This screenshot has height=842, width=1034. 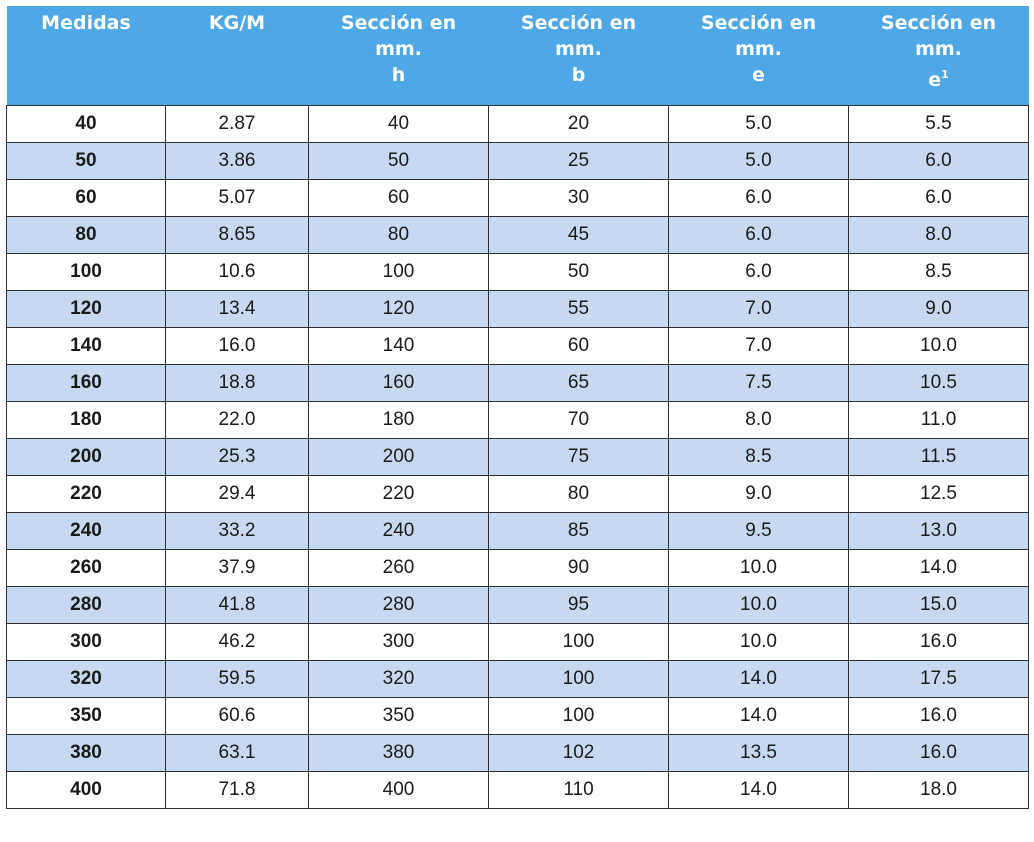 I want to click on table-cell: 180, so click(x=398, y=419).